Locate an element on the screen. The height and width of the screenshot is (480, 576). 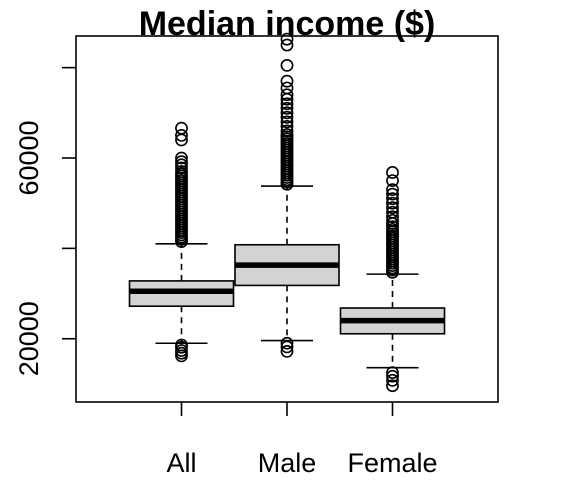
x-tick-label: Female is located at coordinates (392, 463).